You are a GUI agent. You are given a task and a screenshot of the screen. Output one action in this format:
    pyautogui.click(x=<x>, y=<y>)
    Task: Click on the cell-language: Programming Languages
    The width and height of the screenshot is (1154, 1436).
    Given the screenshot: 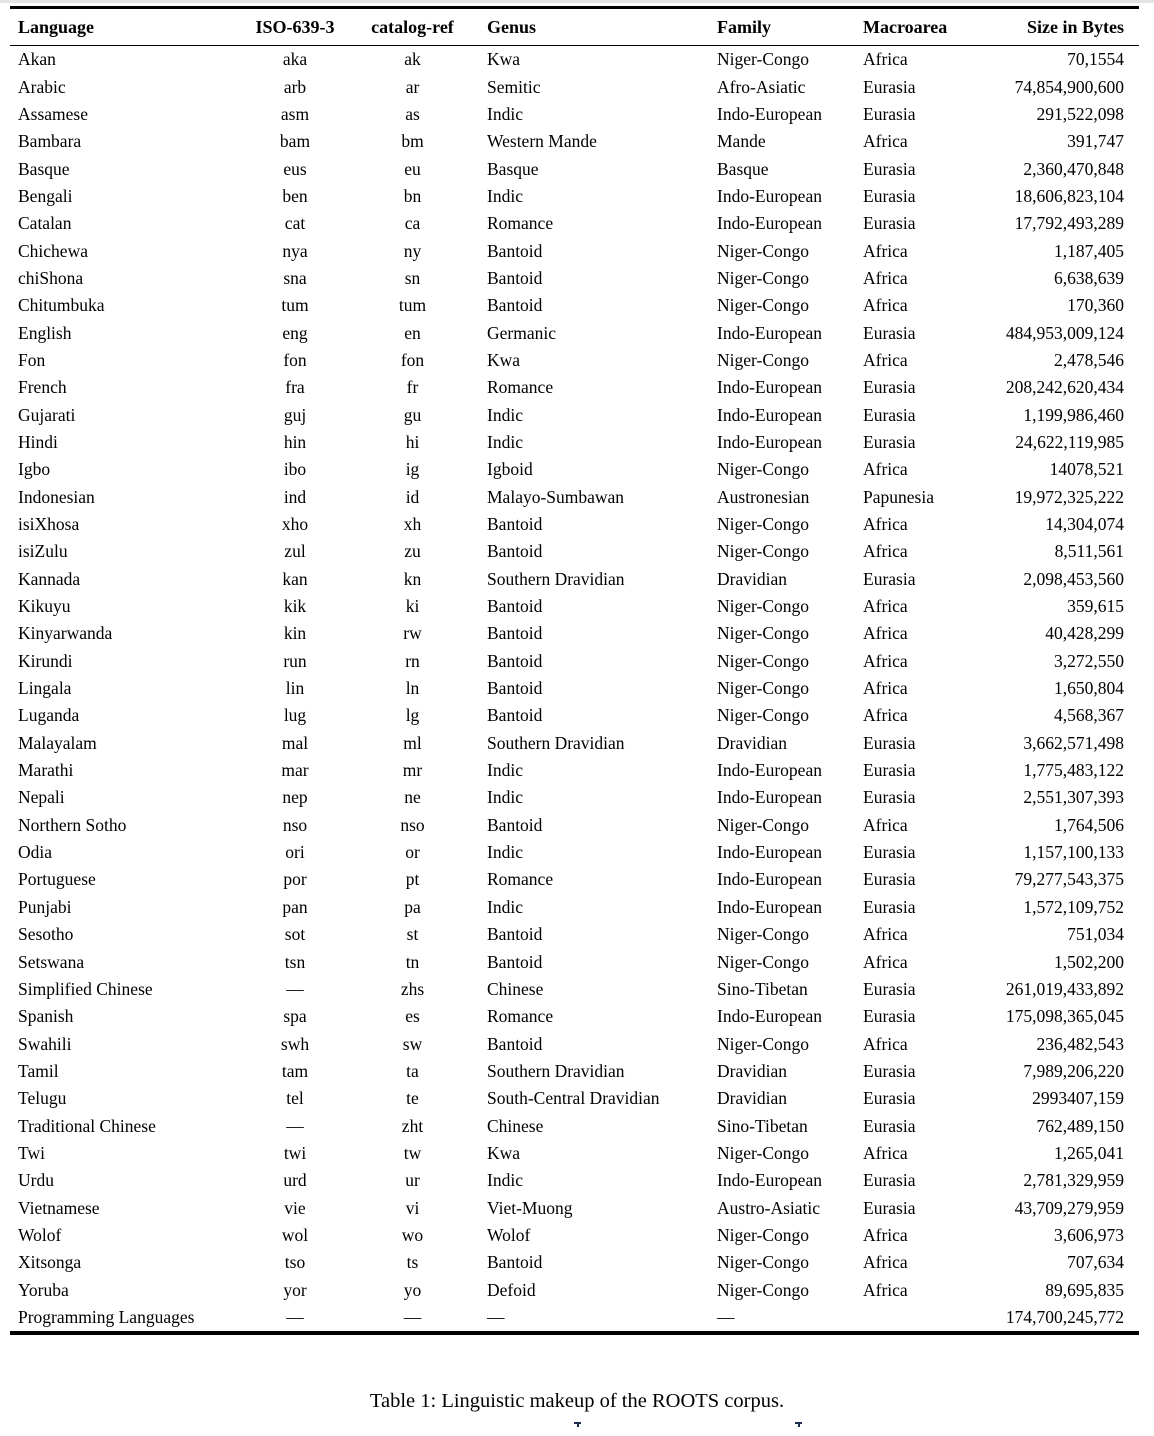 What is the action you would take?
    pyautogui.click(x=106, y=1316)
    